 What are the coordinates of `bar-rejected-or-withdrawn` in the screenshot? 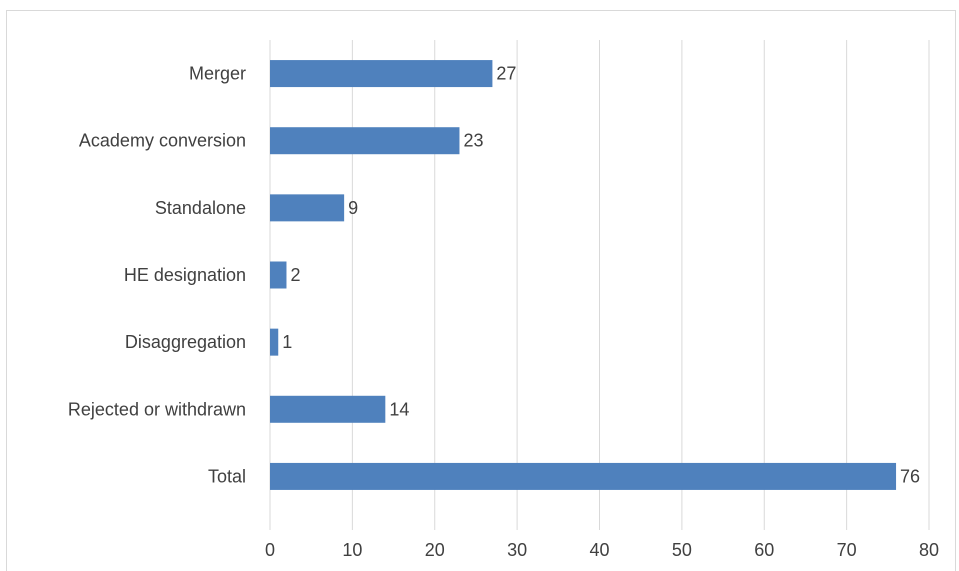 It's located at (328, 409).